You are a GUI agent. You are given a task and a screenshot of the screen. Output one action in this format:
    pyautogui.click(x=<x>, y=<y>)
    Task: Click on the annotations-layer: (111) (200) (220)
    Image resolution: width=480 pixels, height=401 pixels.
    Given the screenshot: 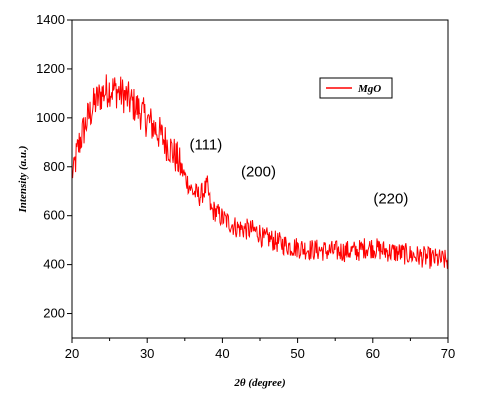 What is the action you would take?
    pyautogui.click(x=298, y=172)
    